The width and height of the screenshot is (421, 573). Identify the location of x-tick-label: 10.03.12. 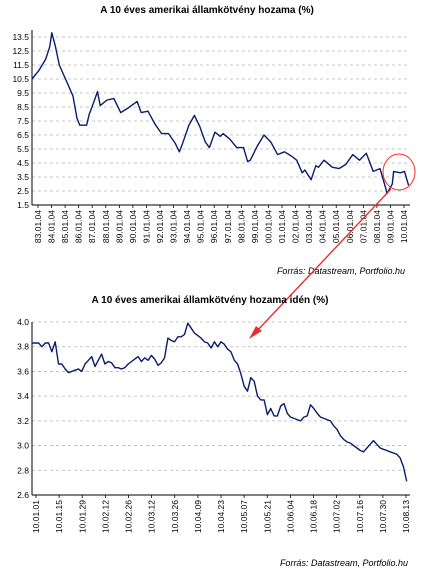
(152, 516).